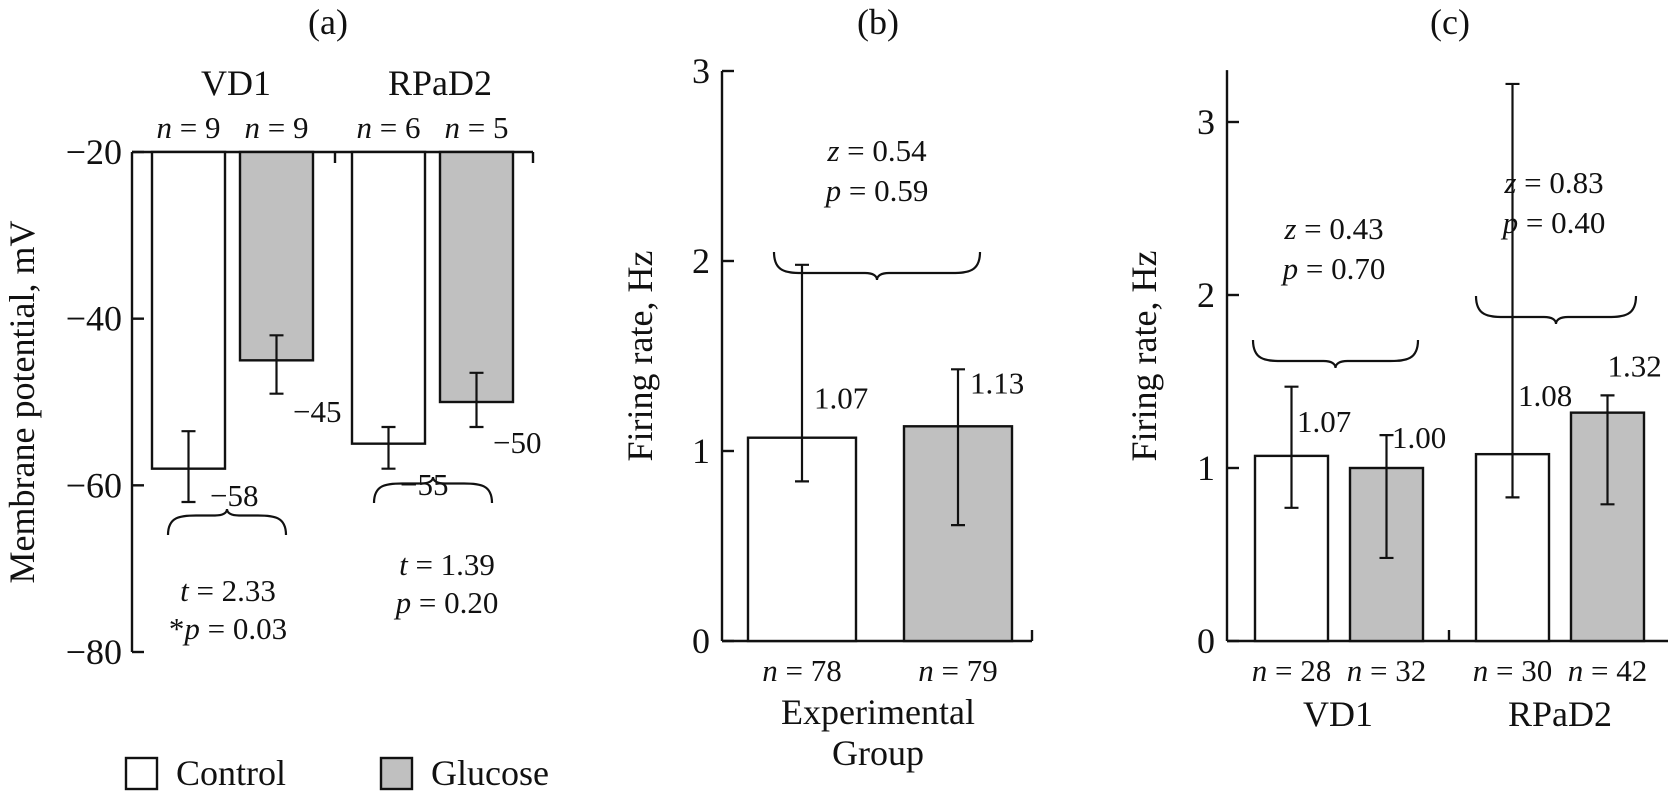 Image resolution: width=1674 pixels, height=797 pixels. I want to click on n-label: n = 28, so click(1291, 670).